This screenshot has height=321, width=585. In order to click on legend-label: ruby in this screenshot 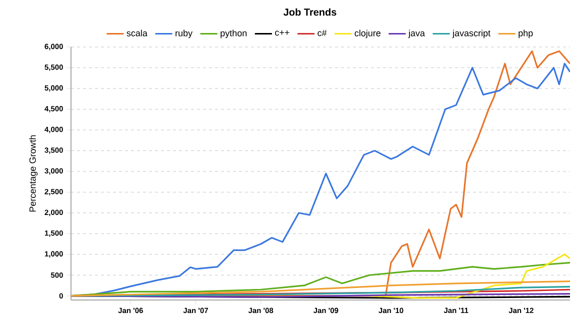, I will do `click(184, 34)`.